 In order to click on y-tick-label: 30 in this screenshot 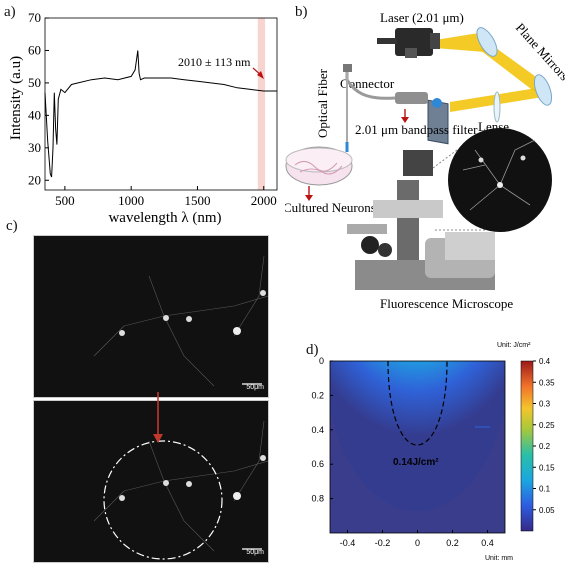, I will do `click(34, 147)`.